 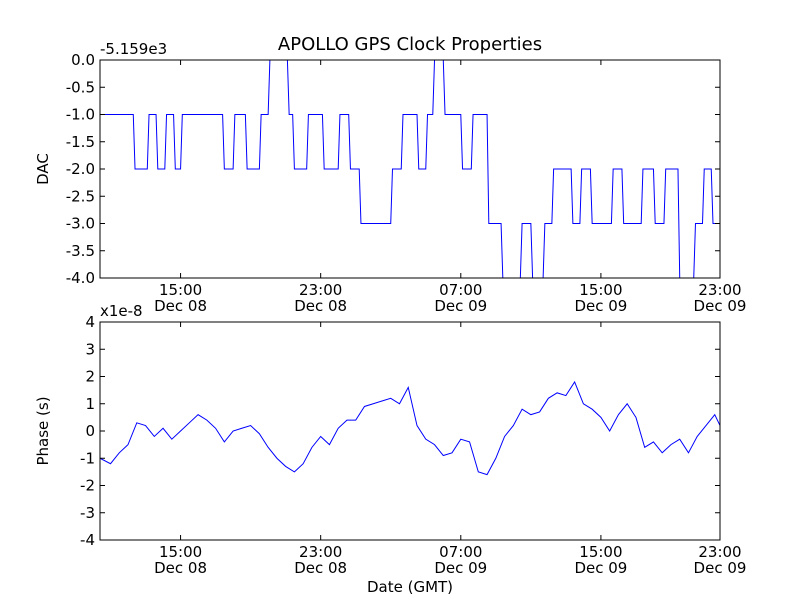 What do you see at coordinates (87, 513) in the screenshot?
I see `y-tick-label: -3` at bounding box center [87, 513].